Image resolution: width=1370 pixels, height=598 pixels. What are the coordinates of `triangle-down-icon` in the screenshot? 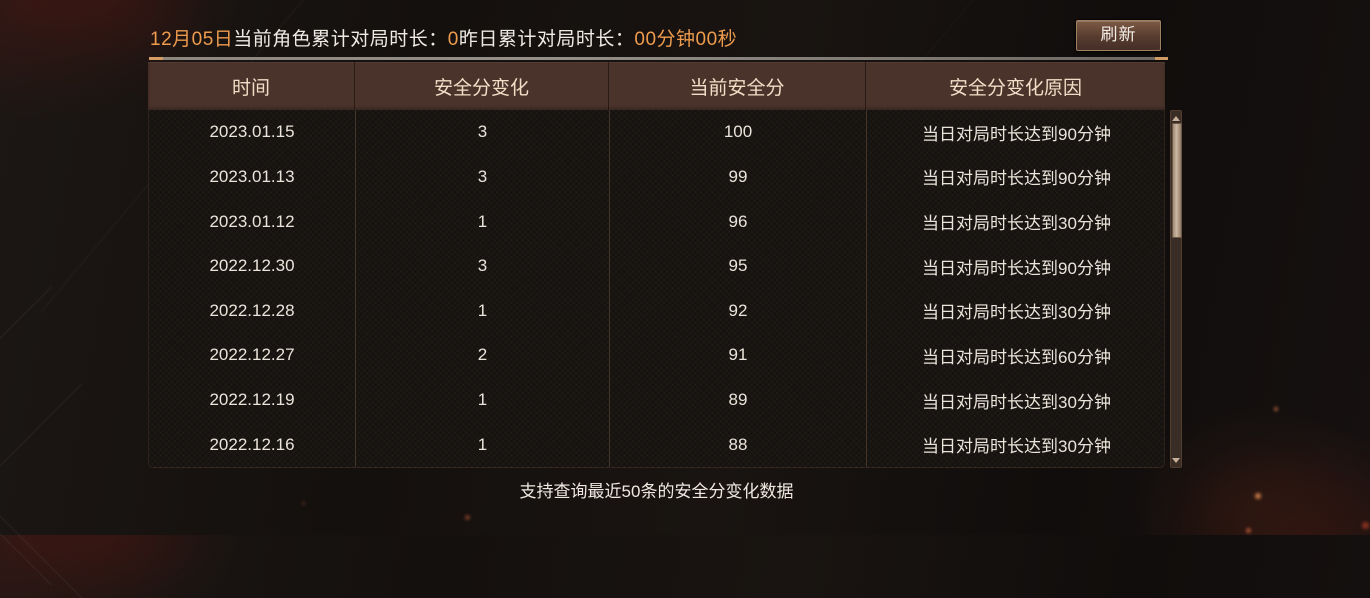 It's located at (1176, 460).